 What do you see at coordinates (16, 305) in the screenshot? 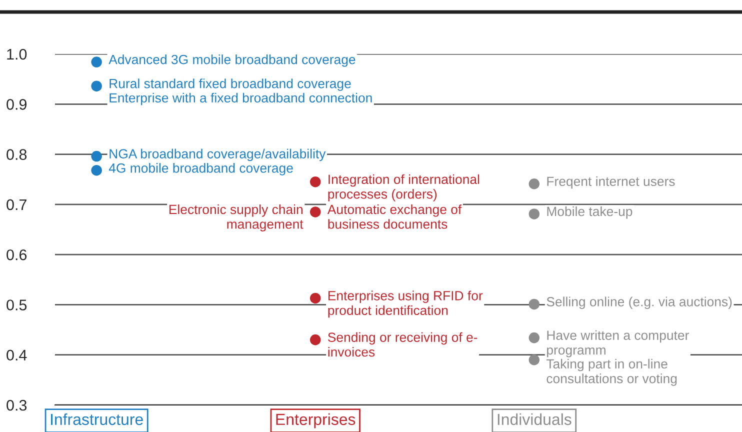
I see `y-tick-label: 0.5` at bounding box center [16, 305].